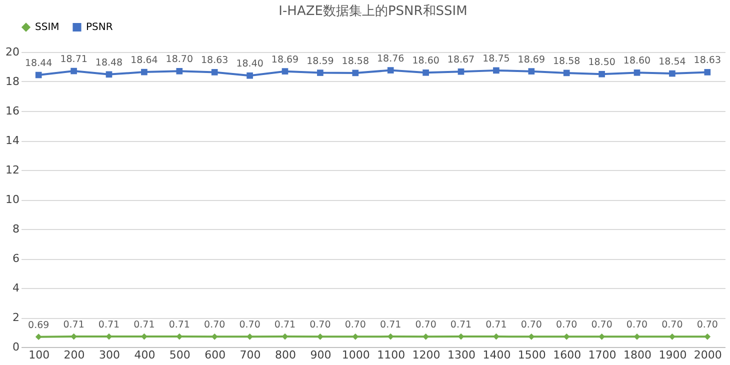 The image size is (730, 365). What do you see at coordinates (109, 355) in the screenshot?
I see `x-tick-label: 300` at bounding box center [109, 355].